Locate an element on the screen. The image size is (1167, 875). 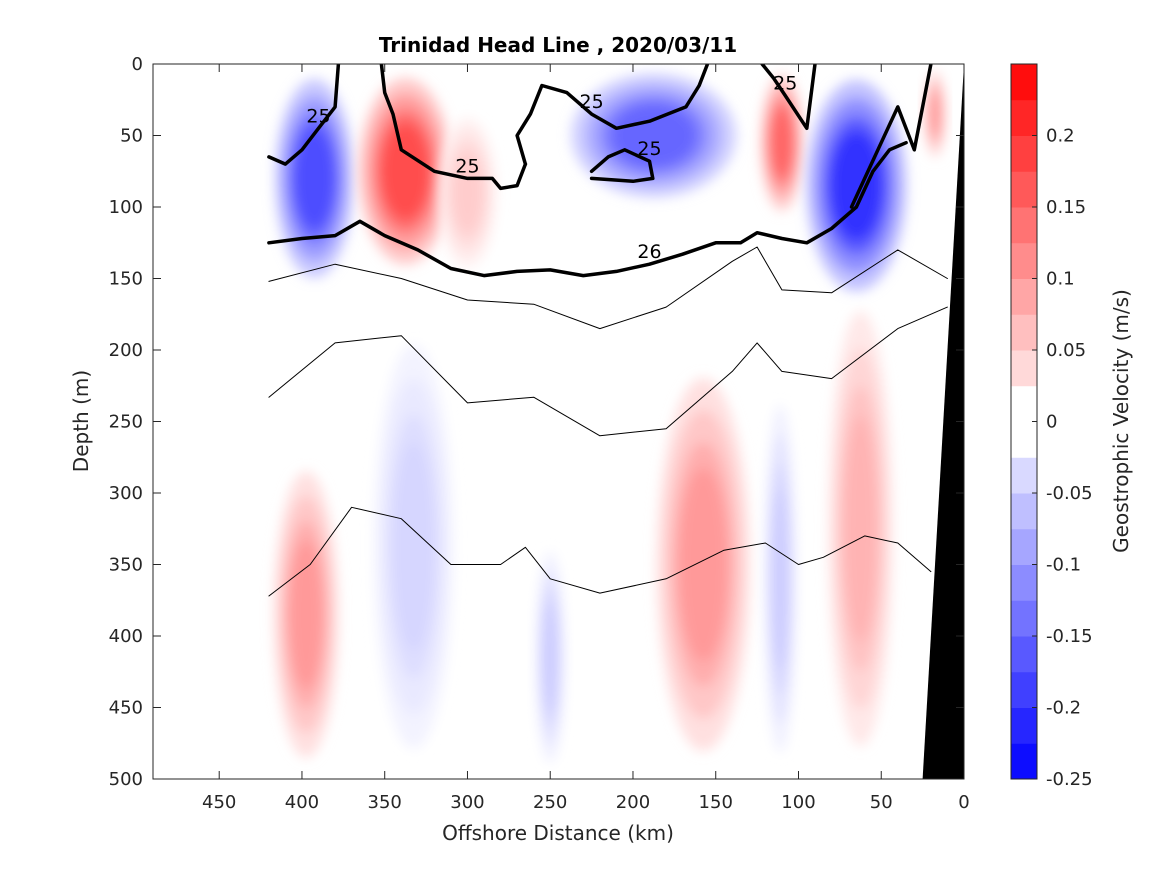
x-tick-label: 150 is located at coordinates (716, 802).